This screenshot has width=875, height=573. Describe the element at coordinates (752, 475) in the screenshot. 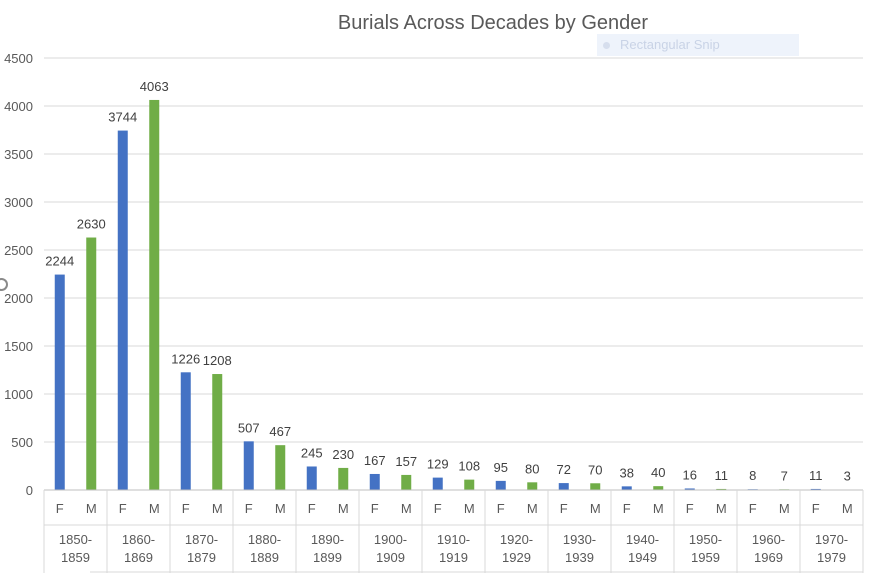

I see `data-label: 8` at that location.